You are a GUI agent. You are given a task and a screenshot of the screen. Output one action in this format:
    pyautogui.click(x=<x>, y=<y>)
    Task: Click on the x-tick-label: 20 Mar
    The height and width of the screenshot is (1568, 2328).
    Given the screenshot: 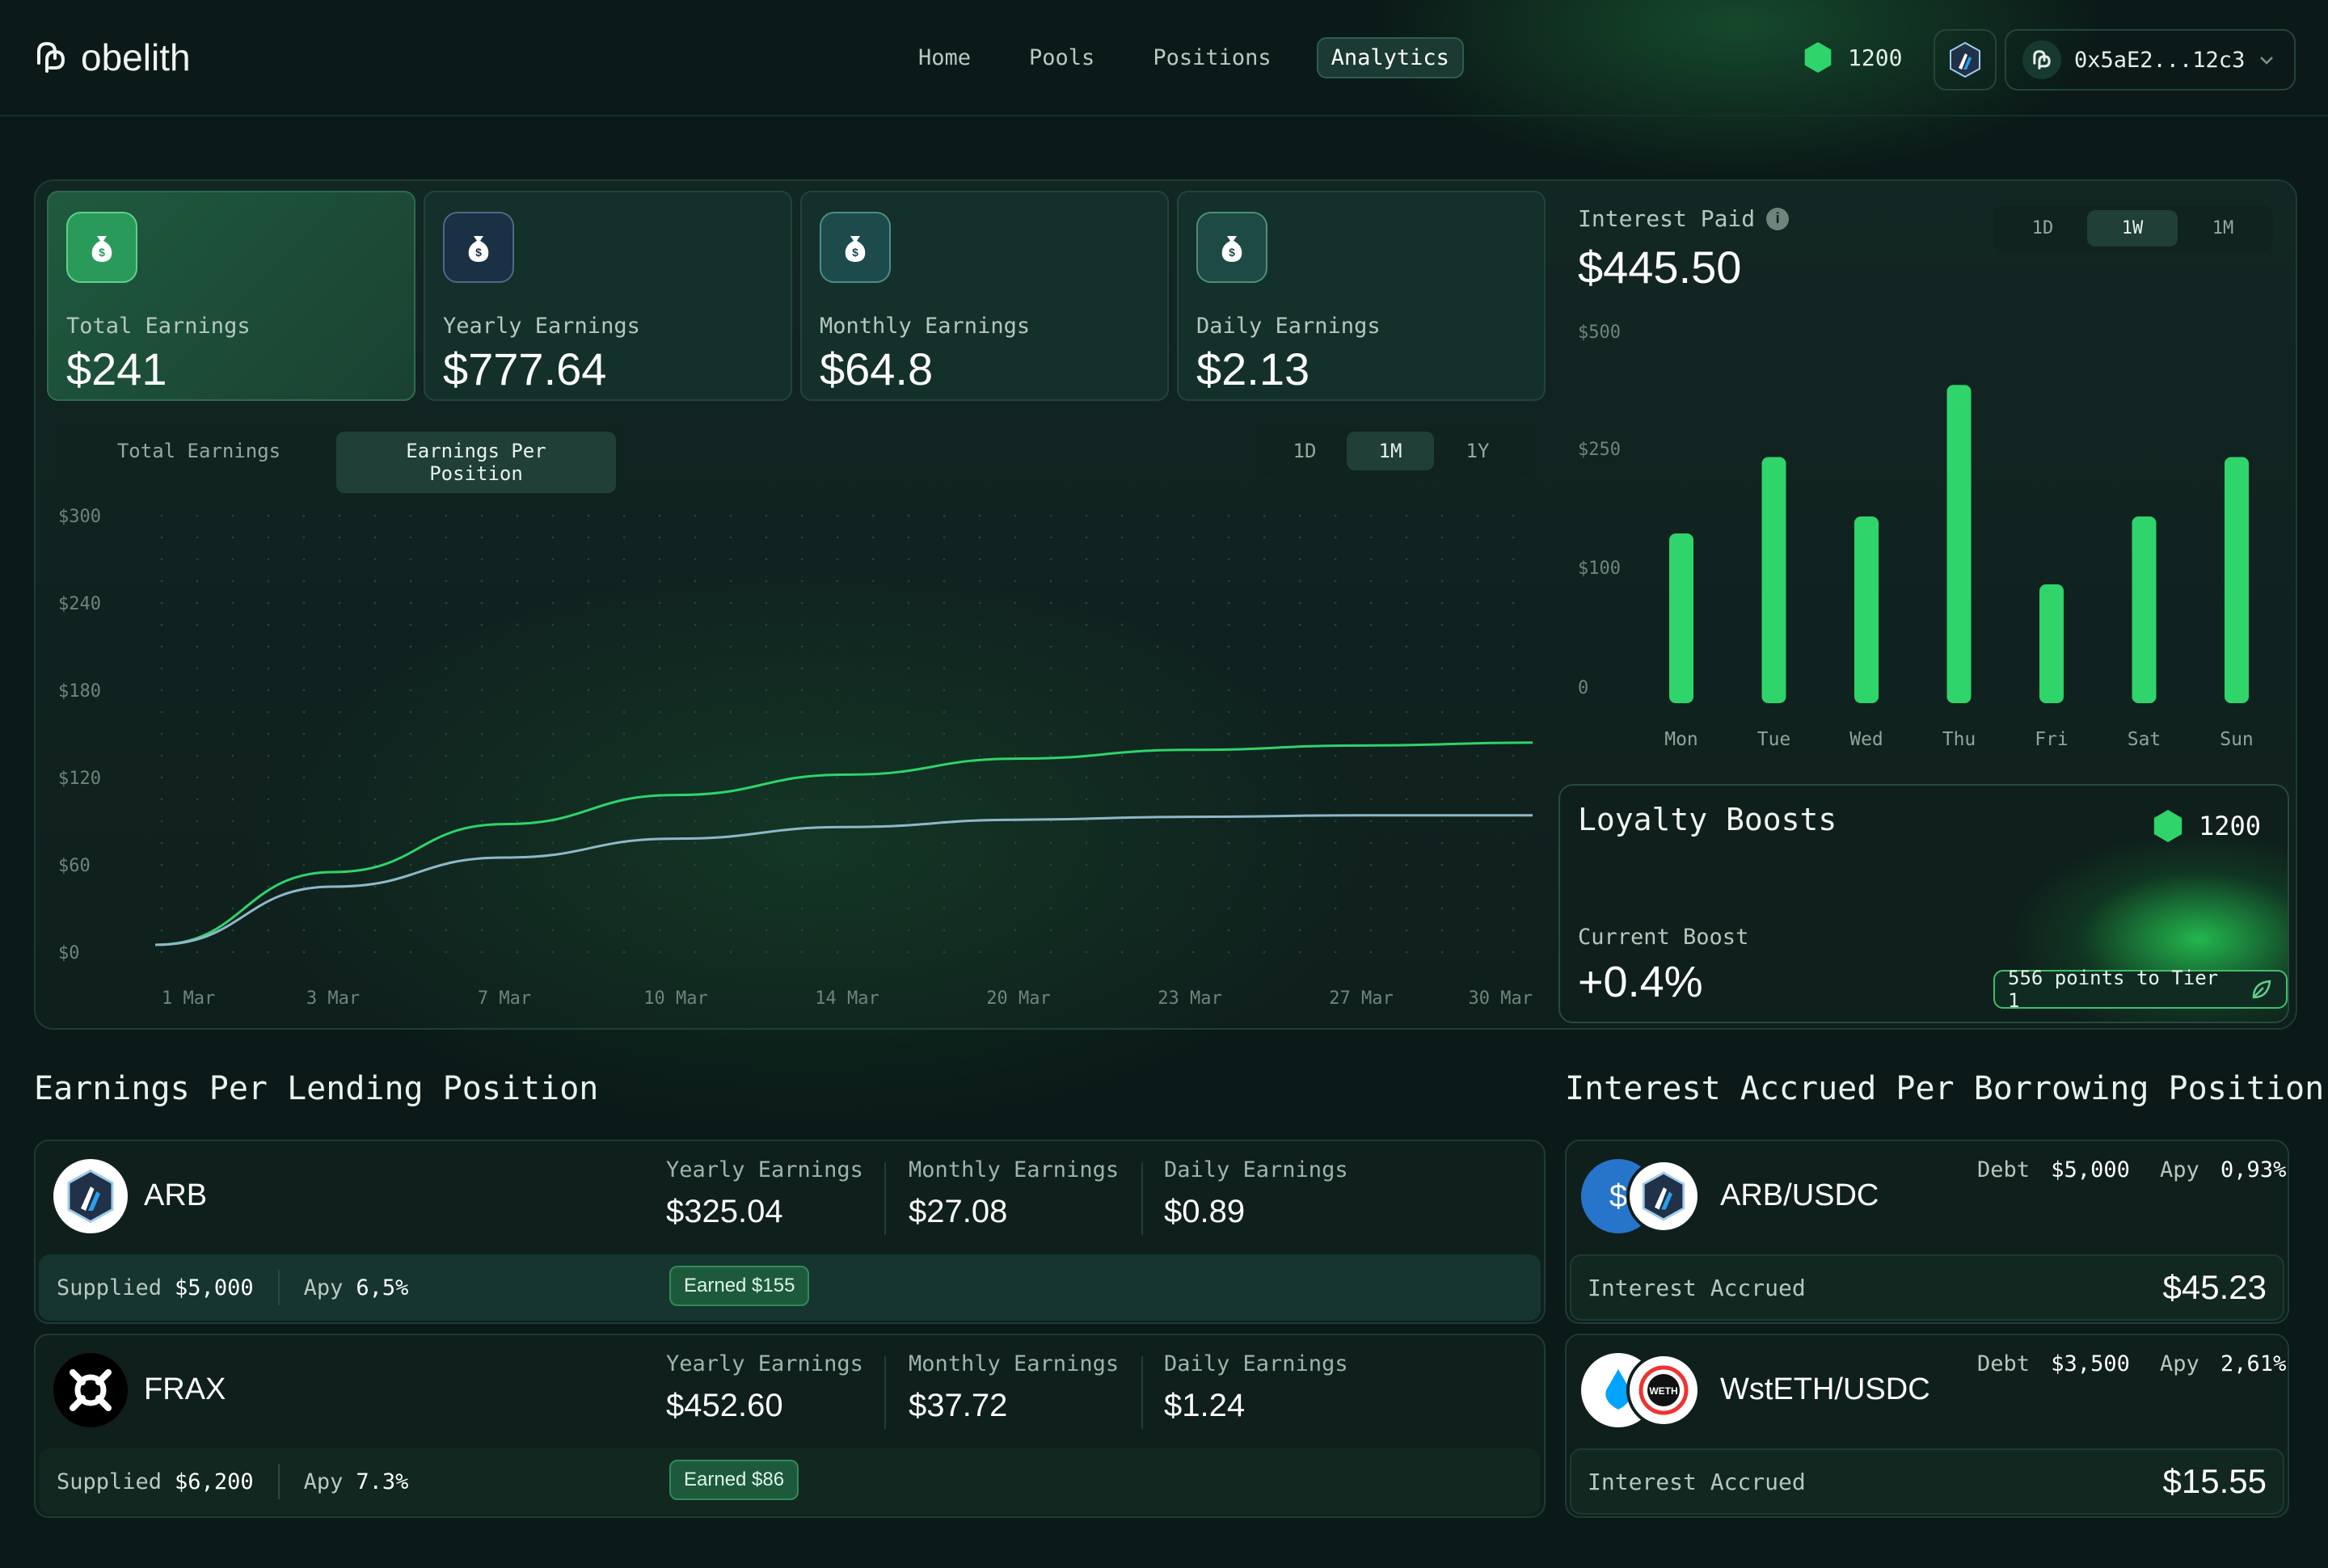 What is the action you would take?
    pyautogui.click(x=1018, y=998)
    